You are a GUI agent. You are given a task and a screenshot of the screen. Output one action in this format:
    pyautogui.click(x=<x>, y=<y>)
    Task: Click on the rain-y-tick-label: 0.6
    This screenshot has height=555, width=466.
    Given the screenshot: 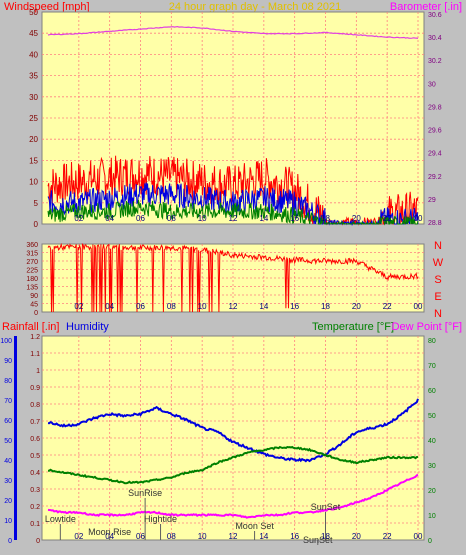 What is the action you would take?
    pyautogui.click(x=35, y=439)
    